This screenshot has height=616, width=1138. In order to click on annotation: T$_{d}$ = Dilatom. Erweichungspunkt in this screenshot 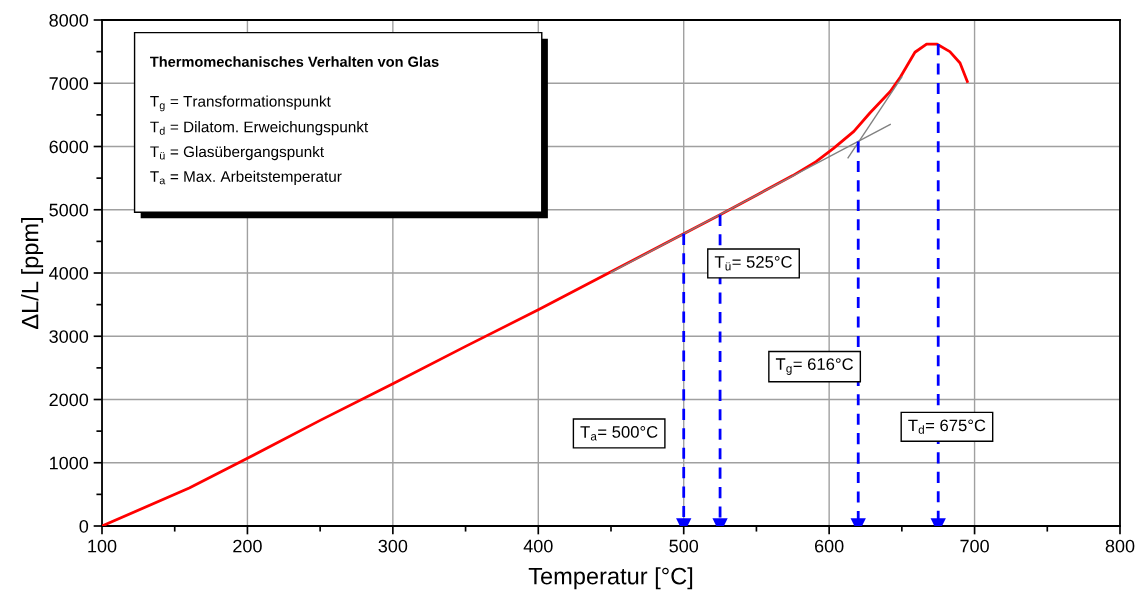, I will do `click(259, 128)`.